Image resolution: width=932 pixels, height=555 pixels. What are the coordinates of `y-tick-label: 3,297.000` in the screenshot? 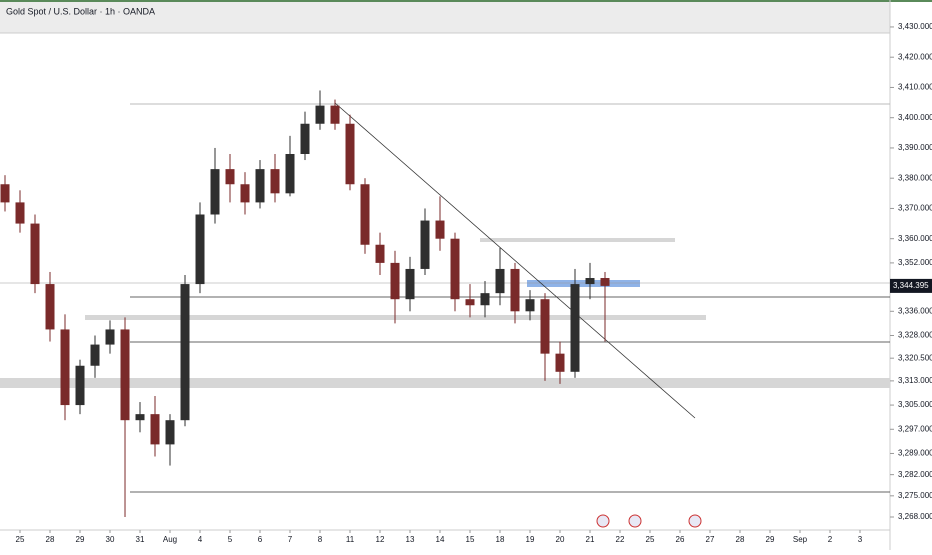 It's located at (915, 428).